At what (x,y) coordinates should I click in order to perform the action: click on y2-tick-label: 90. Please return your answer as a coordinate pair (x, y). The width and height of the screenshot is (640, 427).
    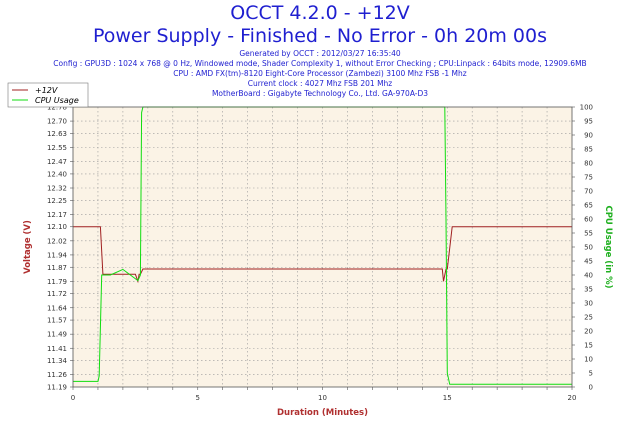
    Looking at the image, I should click on (588, 136).